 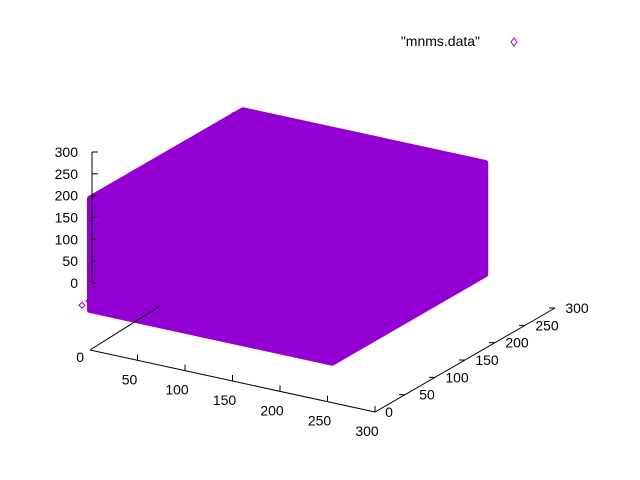 What do you see at coordinates (427, 395) in the screenshot?
I see `y-axis-tick-label: 50` at bounding box center [427, 395].